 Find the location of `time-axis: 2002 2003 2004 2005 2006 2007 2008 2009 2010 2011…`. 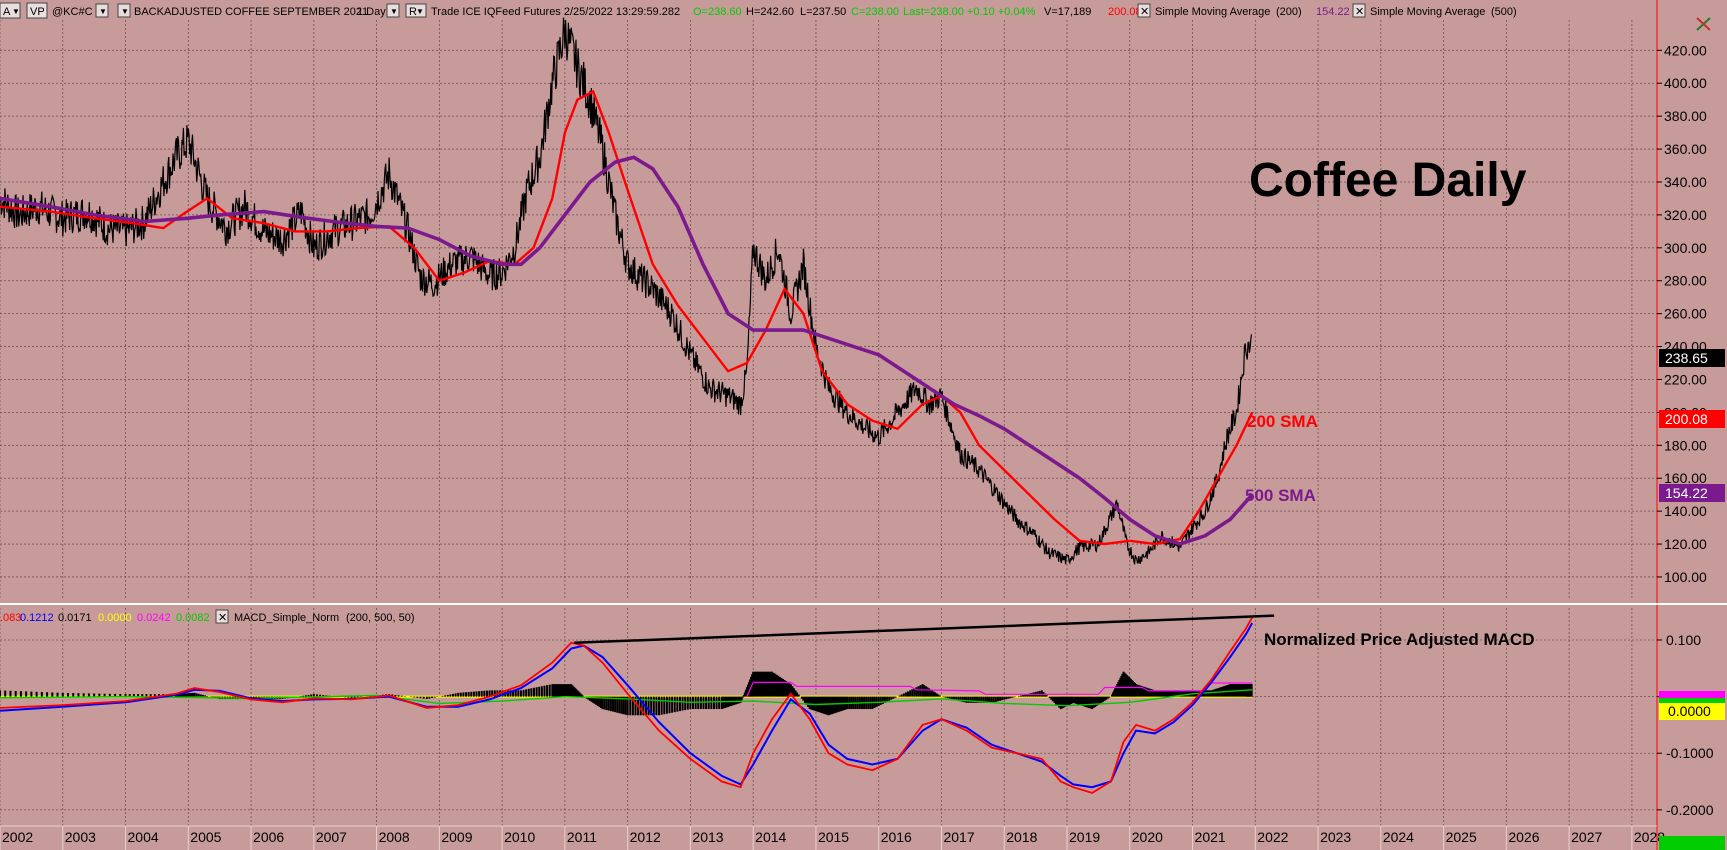

time-axis: 2002 2003 2004 2005 2006 2007 2008 2009 2010 2011… is located at coordinates (832, 838).